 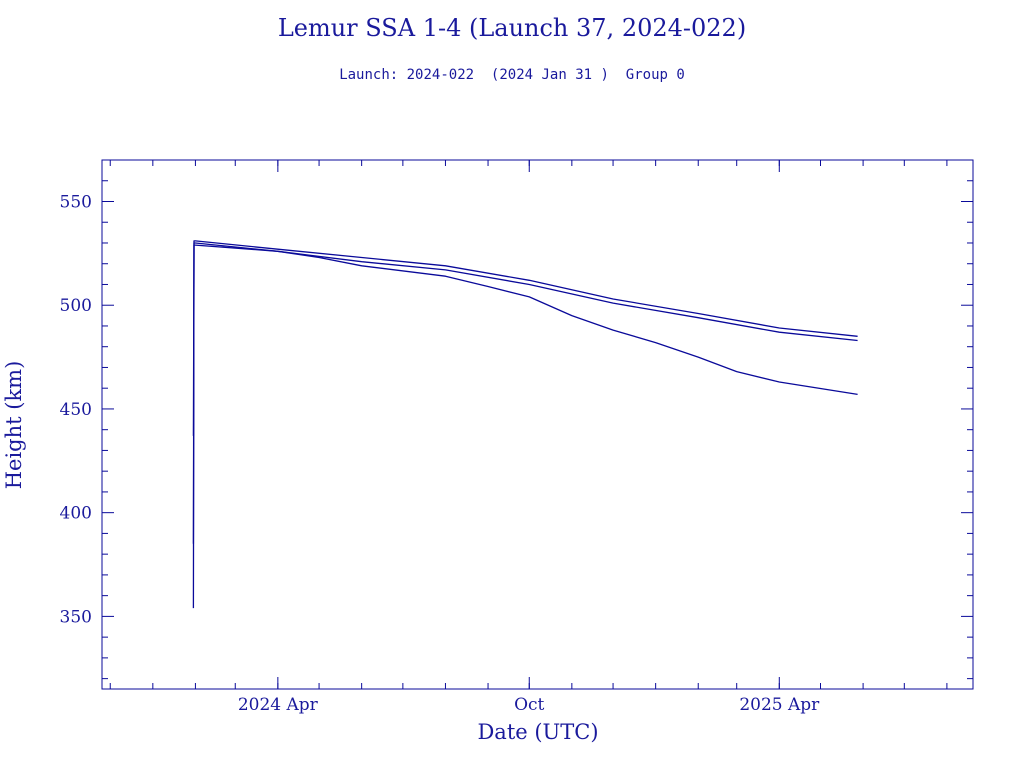 What do you see at coordinates (76, 202) in the screenshot?
I see `y-tick-label: 550` at bounding box center [76, 202].